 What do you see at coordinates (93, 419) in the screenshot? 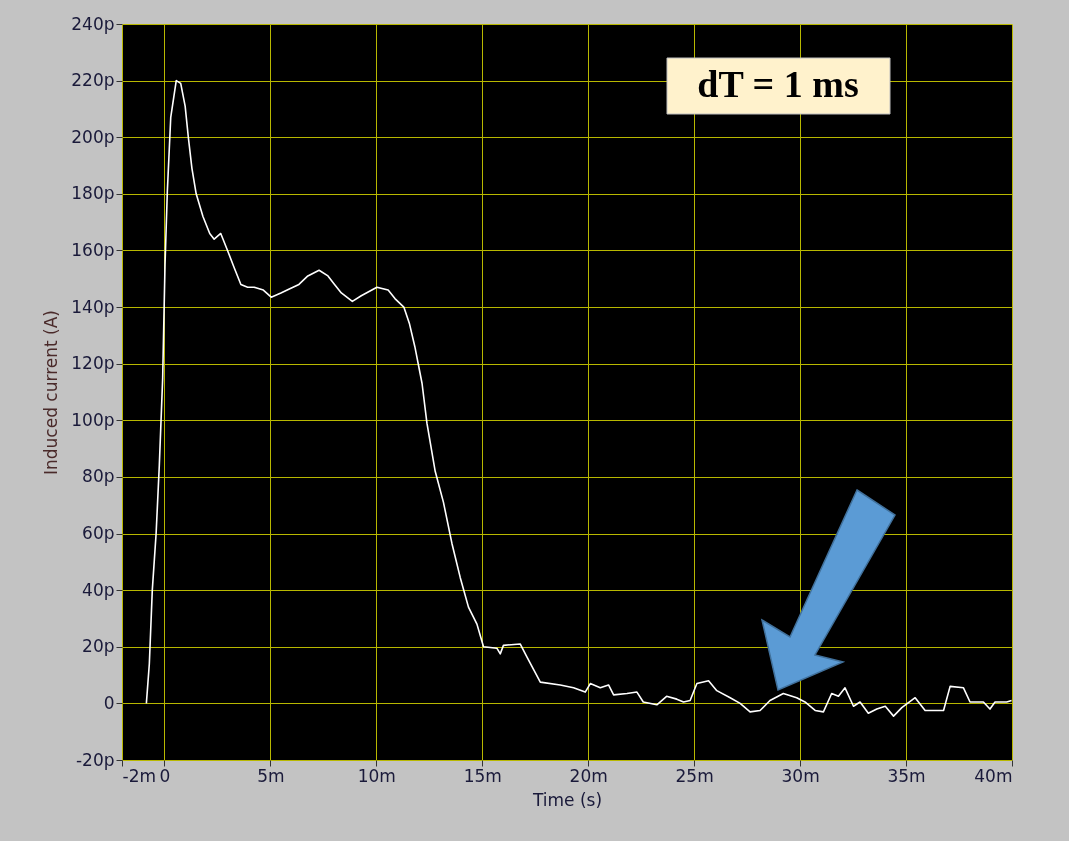
I see `y-tick-label: 100p` at bounding box center [93, 419].